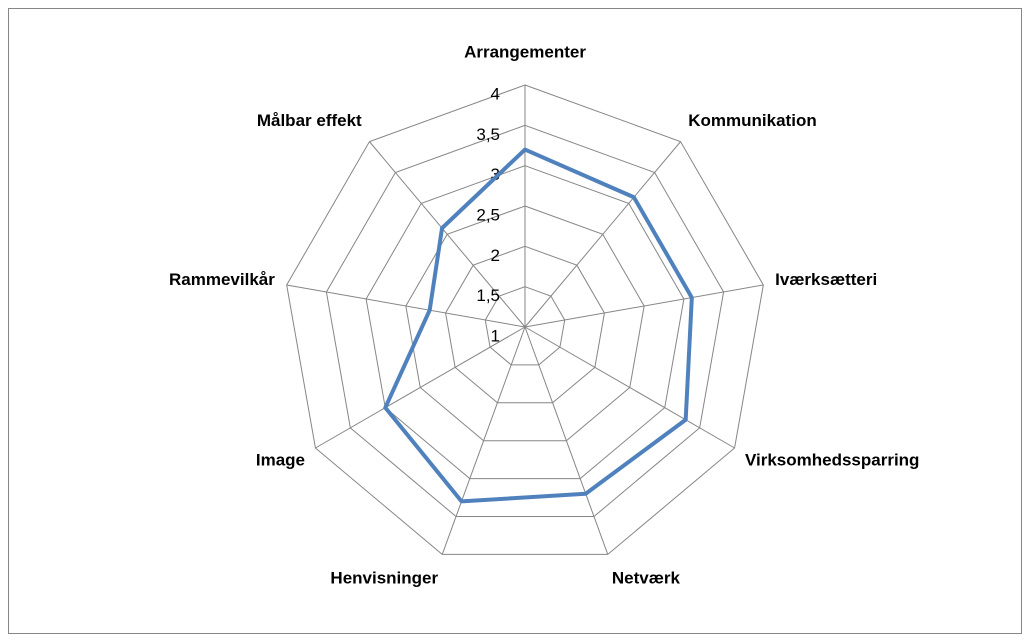 The image size is (1030, 642). Describe the element at coordinates (826, 279) in the screenshot. I see `category-label: Iværksætteri` at that location.